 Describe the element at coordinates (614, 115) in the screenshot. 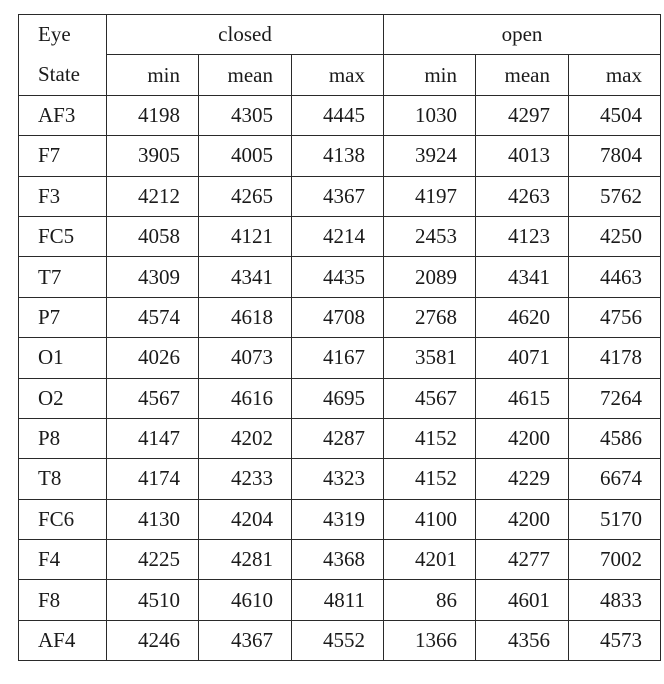

I see `table-cell: 4504` at that location.